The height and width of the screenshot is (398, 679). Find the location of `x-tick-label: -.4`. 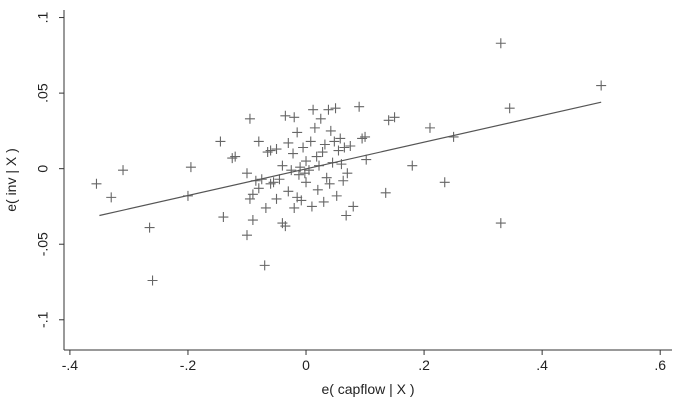

x-tick-label: -.4 is located at coordinates (70, 365).